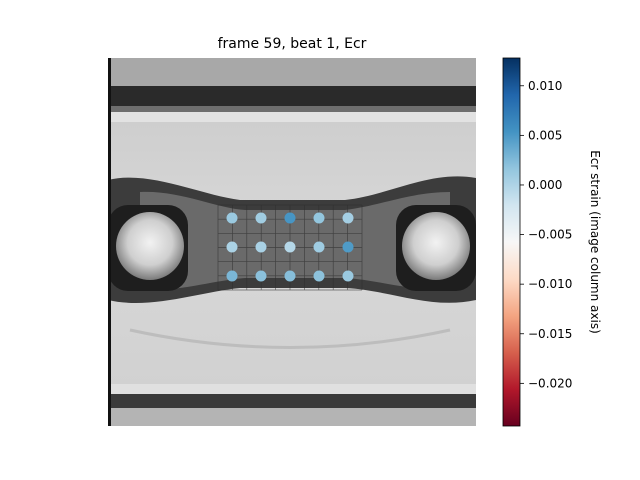 The width and height of the screenshot is (640, 480). What do you see at coordinates (550, 235) in the screenshot?
I see `colorbar-tick-label: −0.005` at bounding box center [550, 235].